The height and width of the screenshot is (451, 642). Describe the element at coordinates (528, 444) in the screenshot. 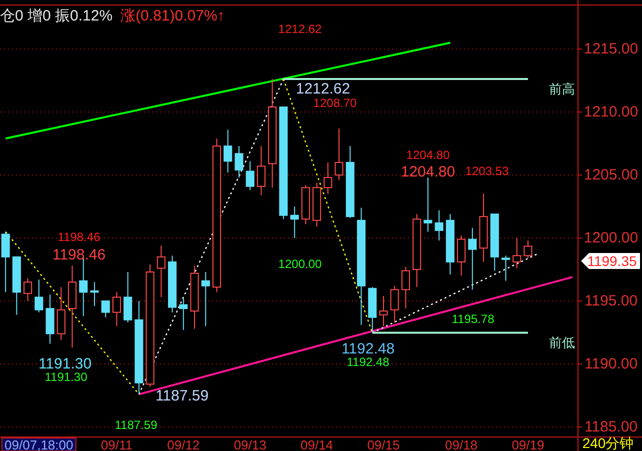

I see `x-tick-label: 09/19` at that location.